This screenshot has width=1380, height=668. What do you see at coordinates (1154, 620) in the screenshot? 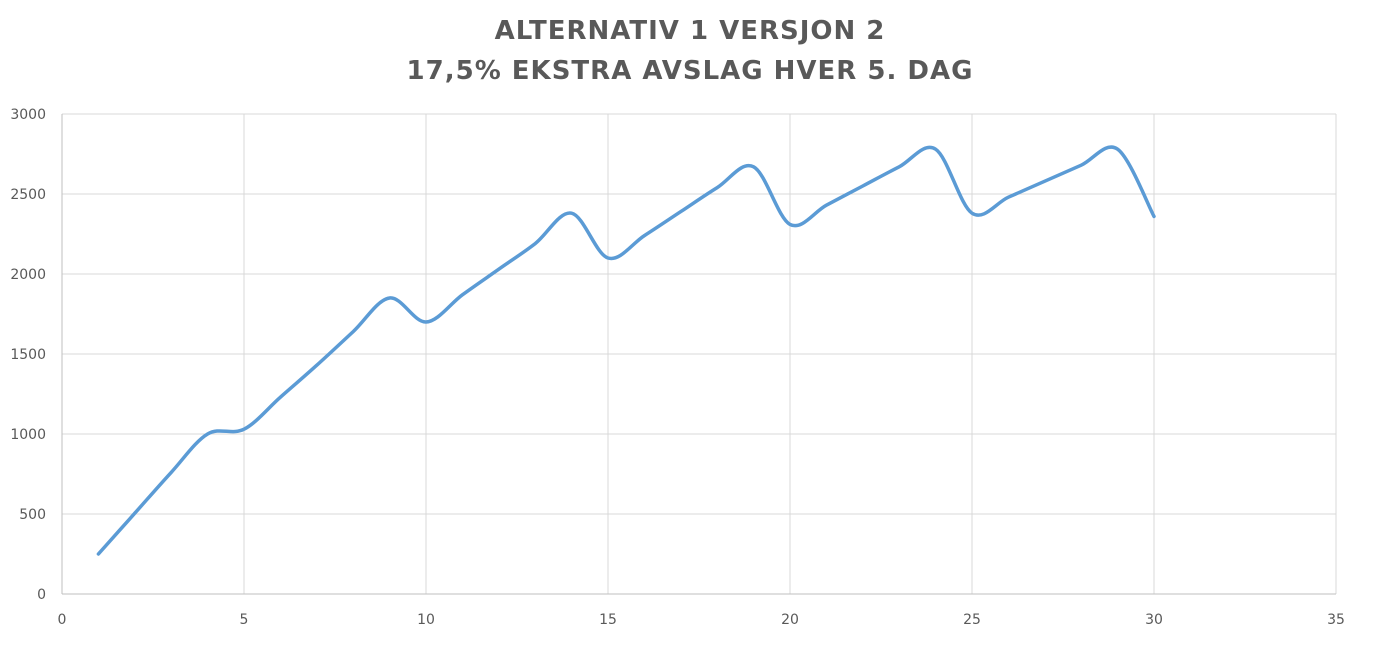
I see `x-tick-label: 30` at bounding box center [1154, 620].